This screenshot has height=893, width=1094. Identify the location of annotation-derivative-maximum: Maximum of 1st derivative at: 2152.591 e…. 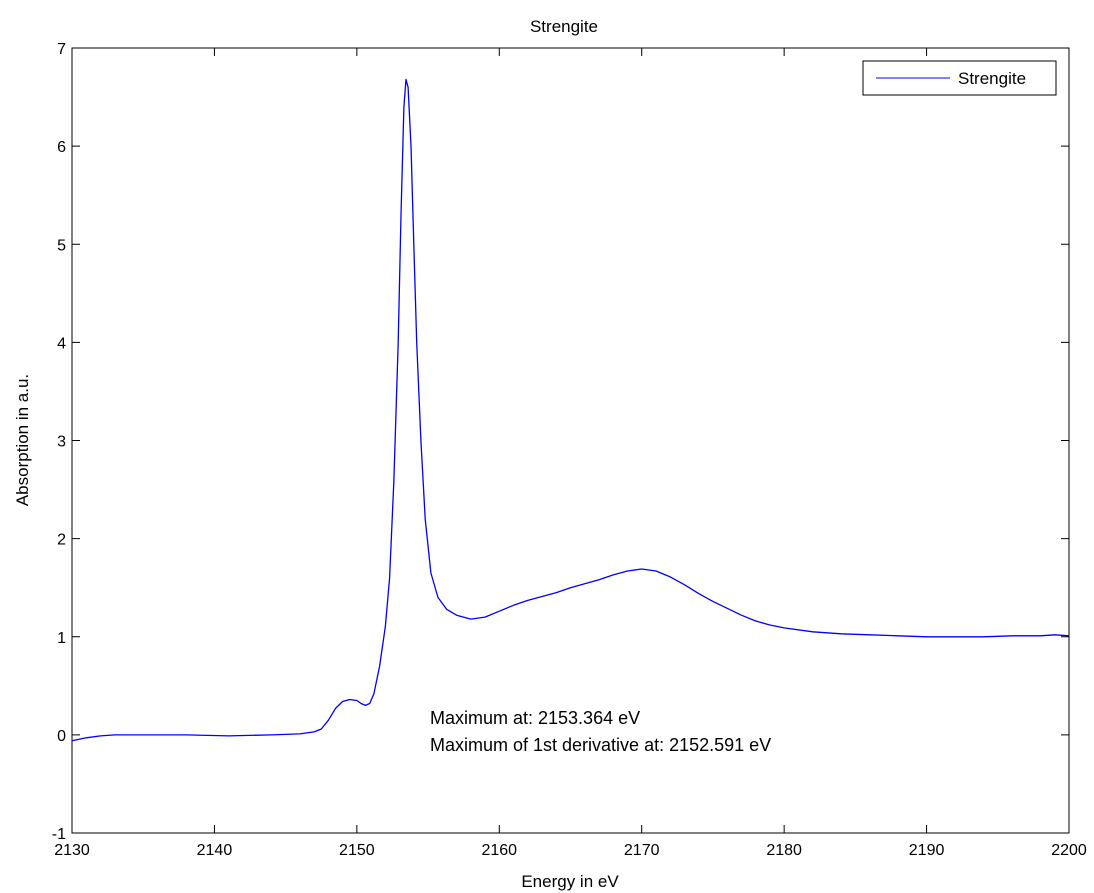
(600, 745).